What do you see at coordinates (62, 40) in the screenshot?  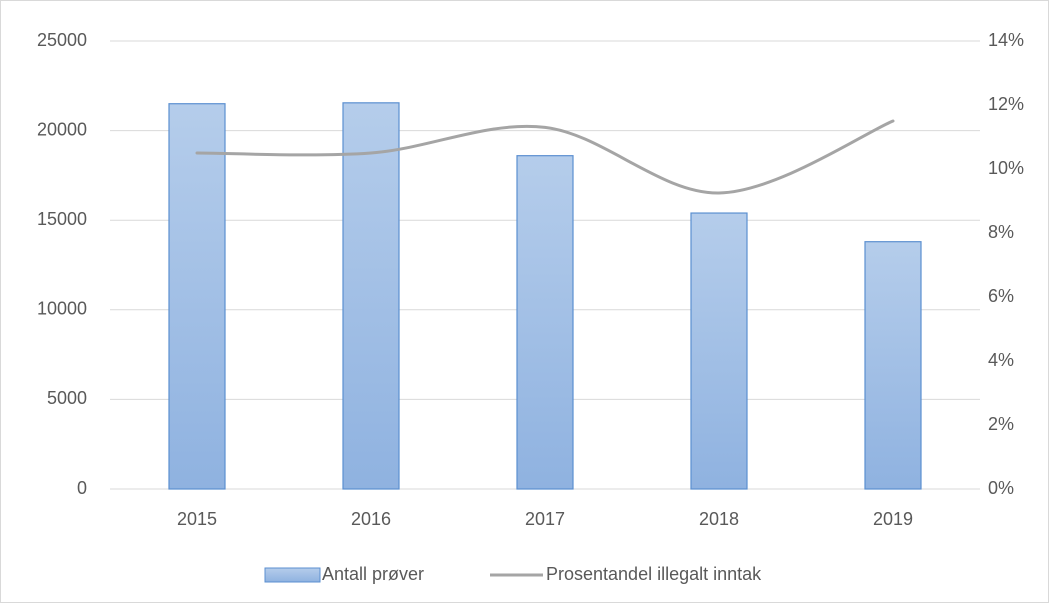 I see `y-tick-label: 25000` at bounding box center [62, 40].